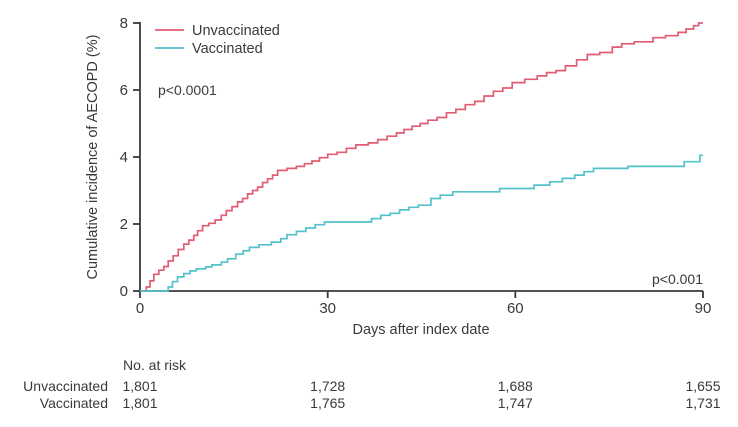 This screenshot has width=738, height=427. Describe the element at coordinates (227, 49) in the screenshot. I see `legend-label-vaccinated: Vaccinated` at that location.